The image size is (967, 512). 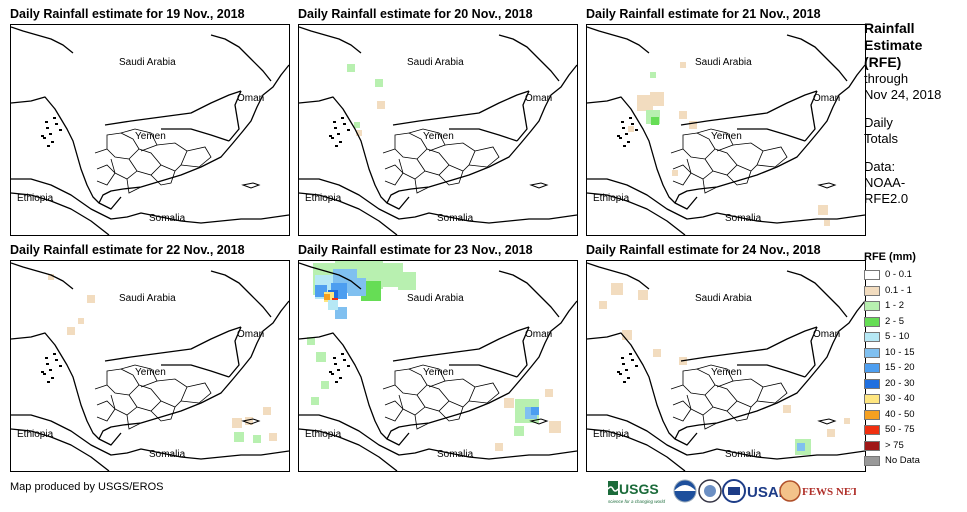 What do you see at coordinates (902, 460) in the screenshot?
I see `legend-label: No Data` at bounding box center [902, 460].